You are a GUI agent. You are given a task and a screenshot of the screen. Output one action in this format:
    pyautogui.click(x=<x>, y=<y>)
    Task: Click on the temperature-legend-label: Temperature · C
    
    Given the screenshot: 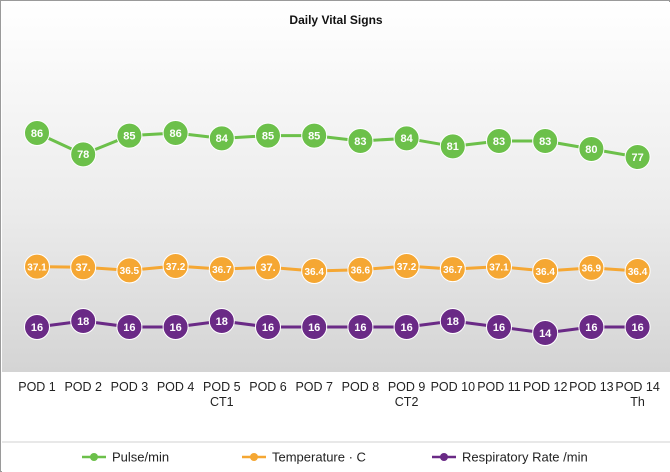 What is the action you would take?
    pyautogui.click(x=319, y=457)
    